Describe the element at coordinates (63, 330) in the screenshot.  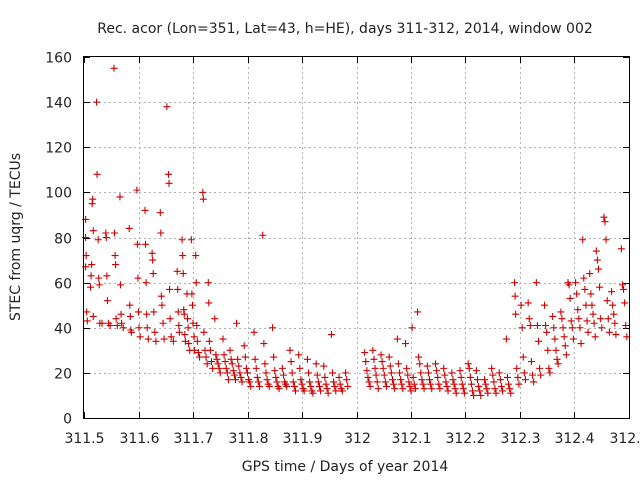
I see `y-tick-label: 40` at that location.